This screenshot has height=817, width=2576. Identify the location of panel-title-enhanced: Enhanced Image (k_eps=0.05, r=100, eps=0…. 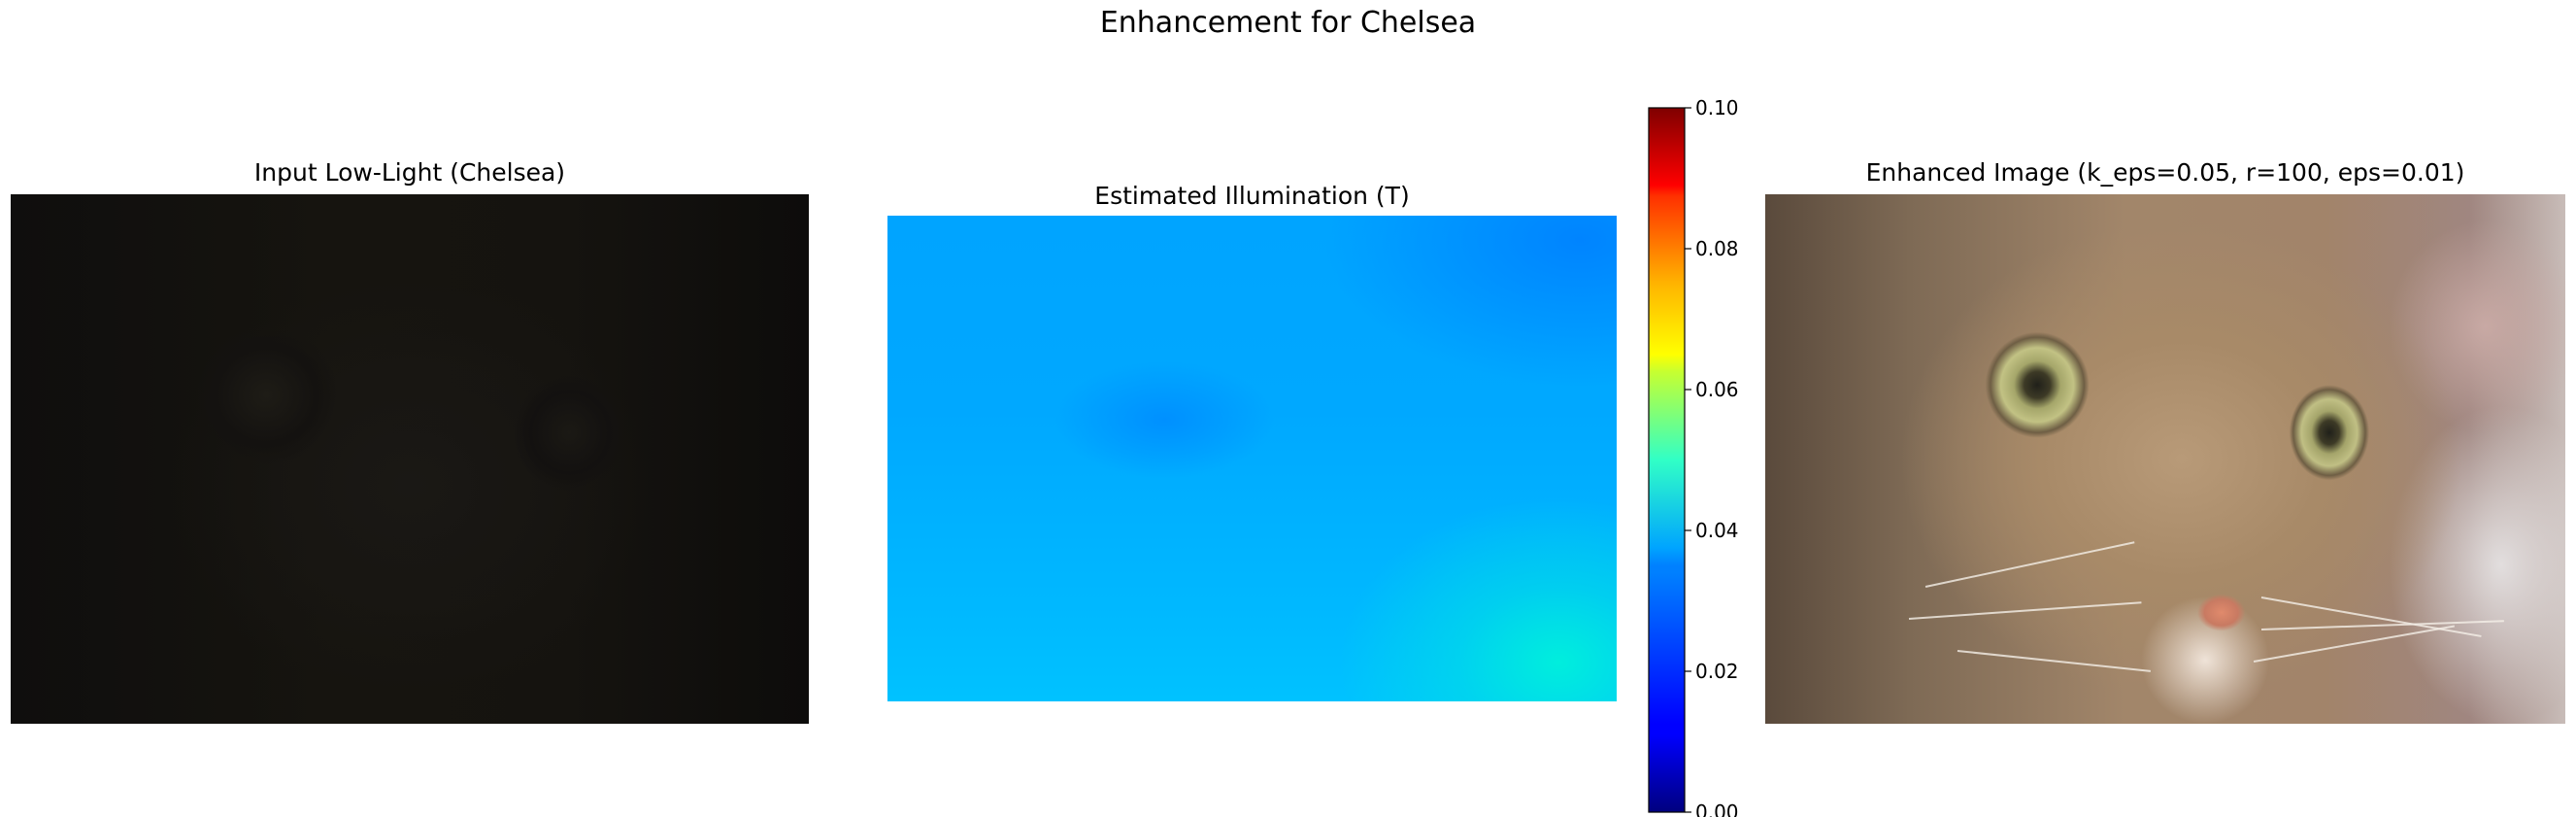
(2165, 172).